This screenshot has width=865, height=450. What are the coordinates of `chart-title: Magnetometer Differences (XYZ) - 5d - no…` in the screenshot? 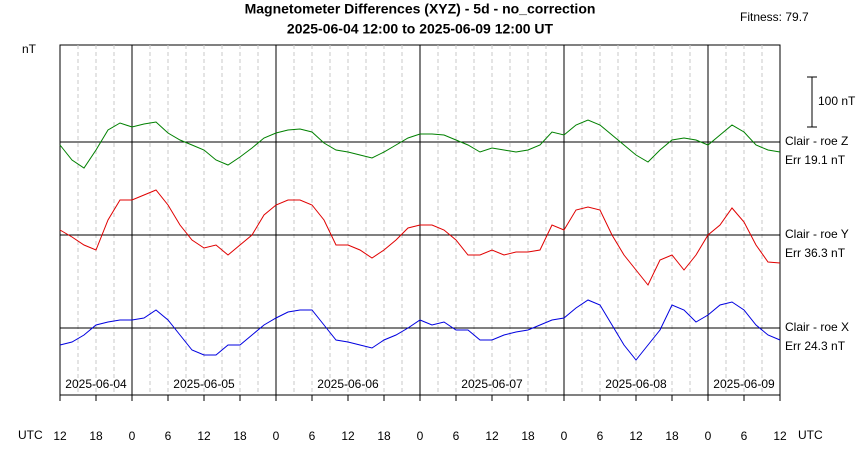 It's located at (420, 9).